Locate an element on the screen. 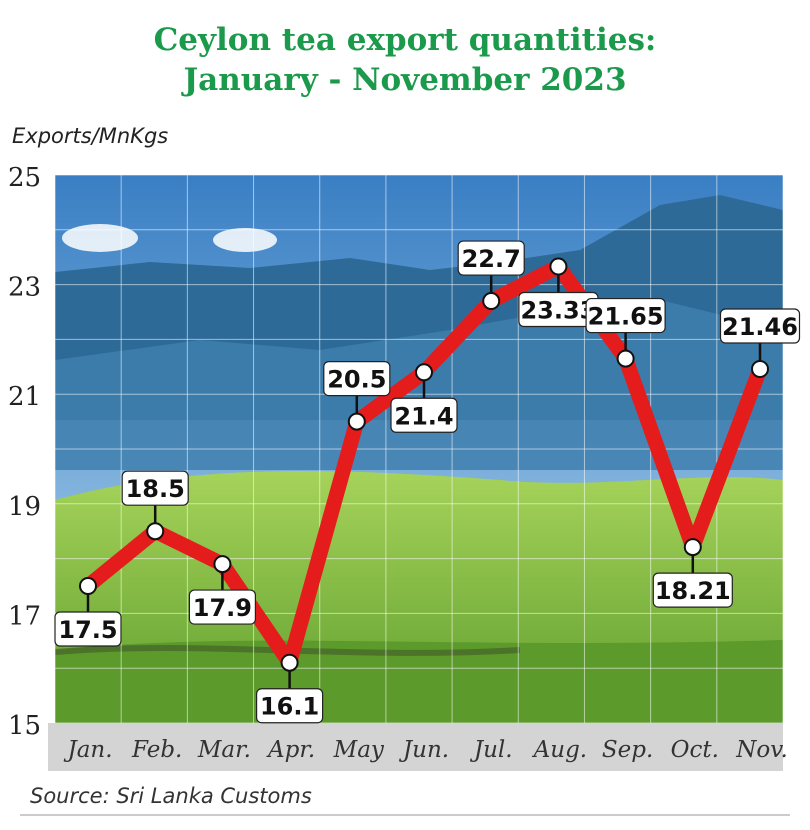 The width and height of the screenshot is (810, 830). data-label: 17.9 is located at coordinates (222, 608).